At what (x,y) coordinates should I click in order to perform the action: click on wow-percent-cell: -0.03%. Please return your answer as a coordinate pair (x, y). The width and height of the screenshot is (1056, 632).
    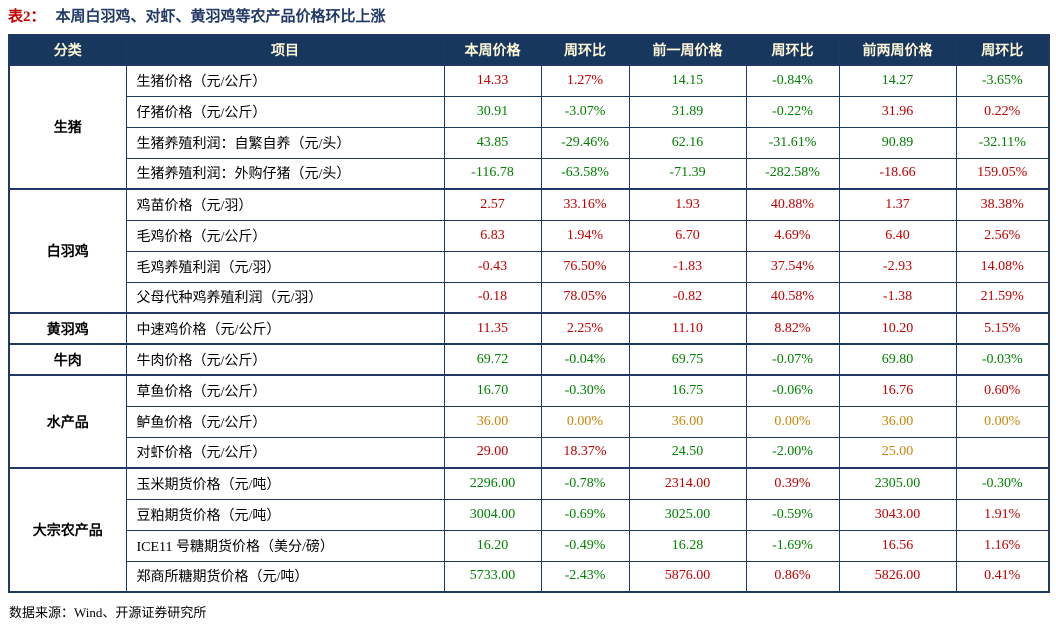
    Looking at the image, I should click on (1002, 359).